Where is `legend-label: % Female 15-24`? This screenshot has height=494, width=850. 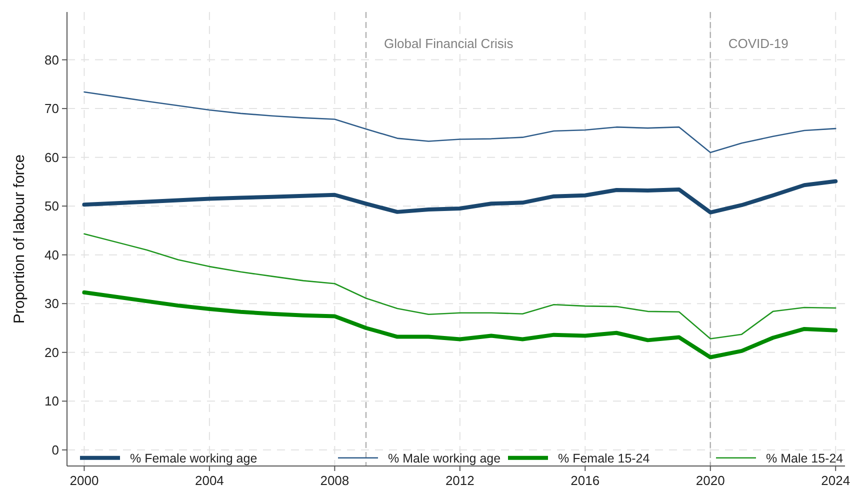 legend-label: % Female 15-24 is located at coordinates (604, 458).